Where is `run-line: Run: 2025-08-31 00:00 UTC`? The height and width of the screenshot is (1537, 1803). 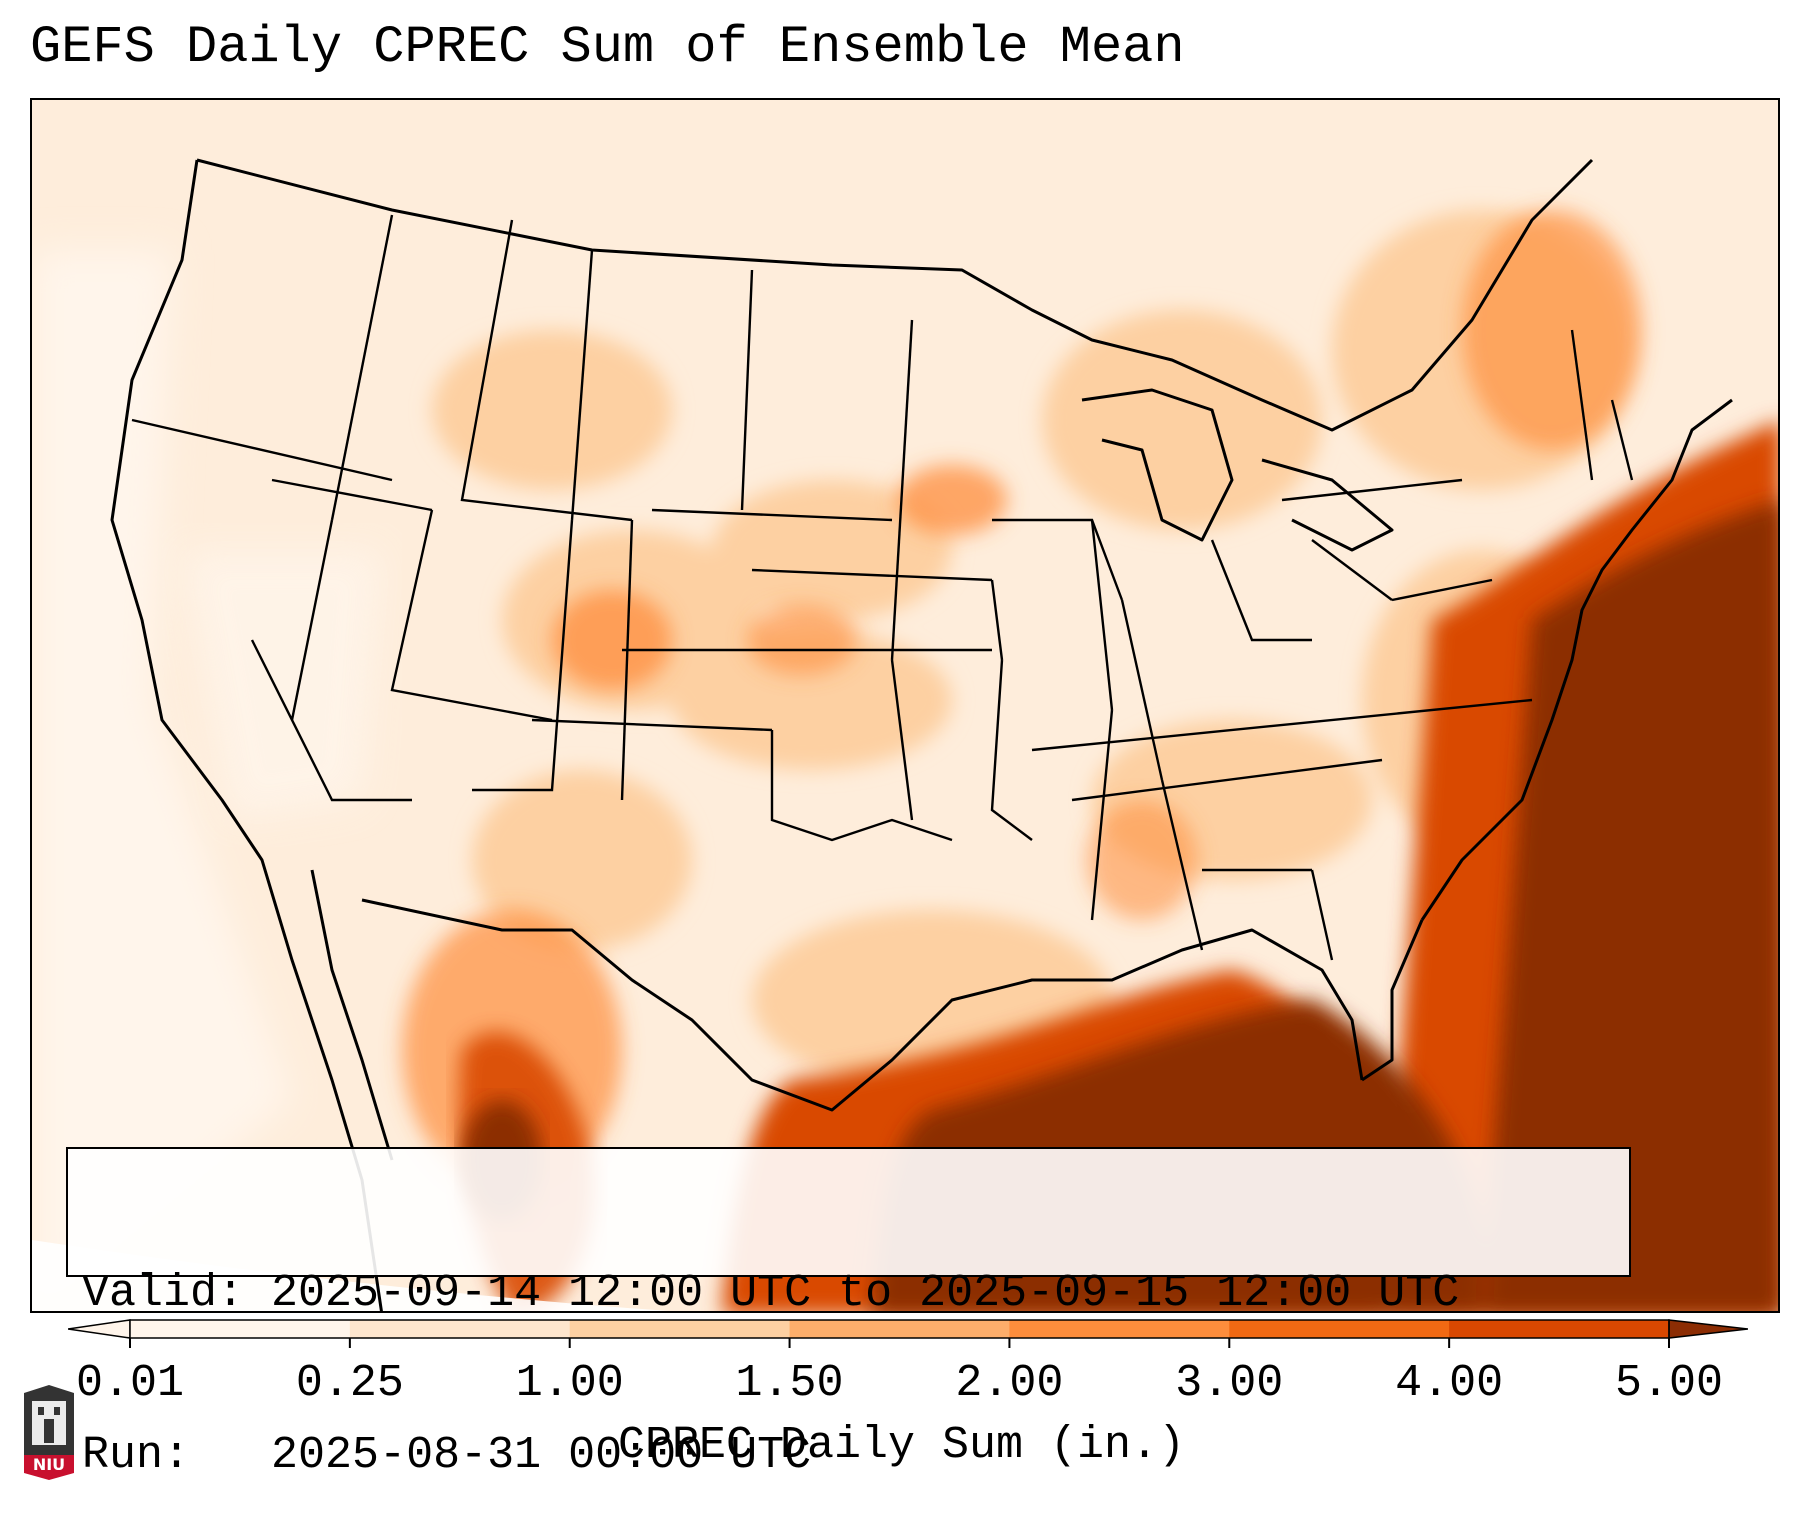 run-line: Run: 2025-08-31 00:00 UTC is located at coordinates (848, 1456).